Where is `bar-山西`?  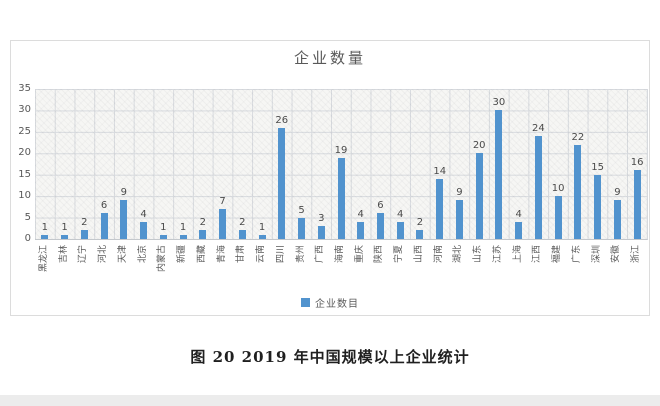
bar-山西 is located at coordinates (420, 234).